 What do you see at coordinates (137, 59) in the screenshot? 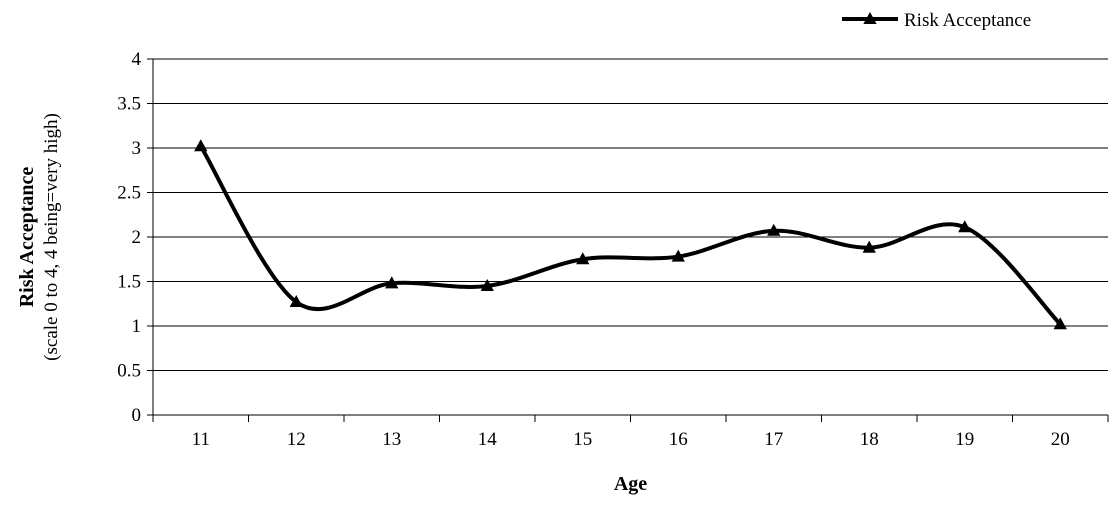
I see `y-tick-label: 4` at bounding box center [137, 59].